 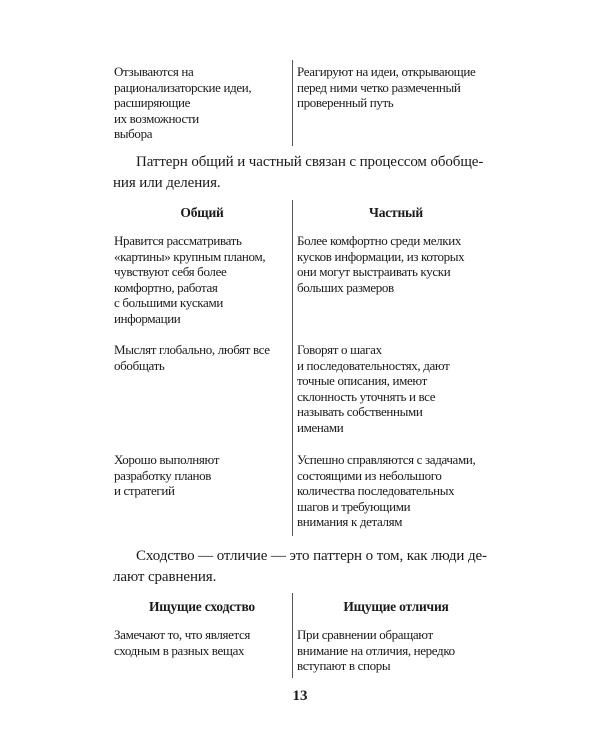 I want to click on column-header-similarity: Ищущие сходство, so click(x=201, y=606).